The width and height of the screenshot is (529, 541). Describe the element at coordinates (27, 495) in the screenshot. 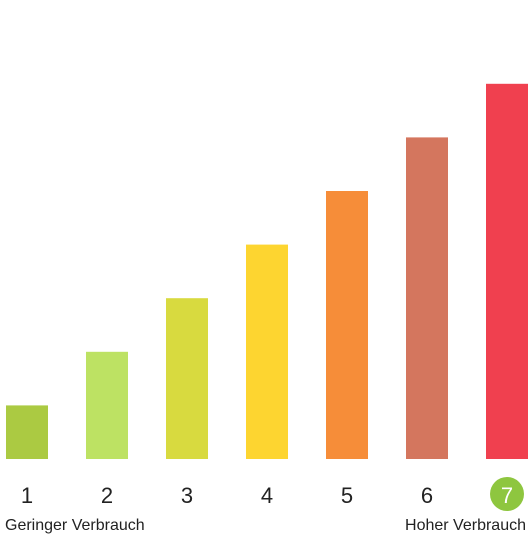

I see `tick-label-1: 1` at that location.